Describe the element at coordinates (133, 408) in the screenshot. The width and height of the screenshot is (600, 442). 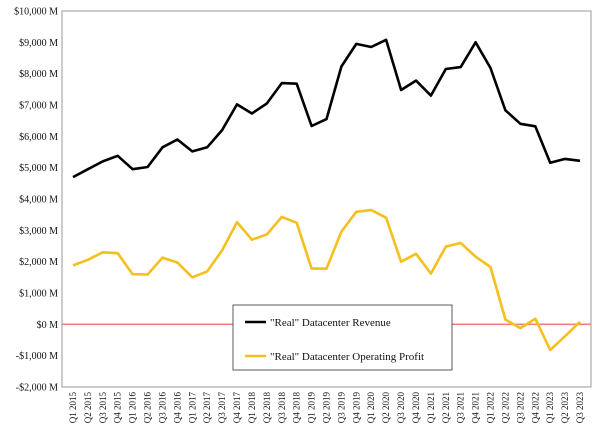
I see `x-tick-label: Q1 2016` at that location.